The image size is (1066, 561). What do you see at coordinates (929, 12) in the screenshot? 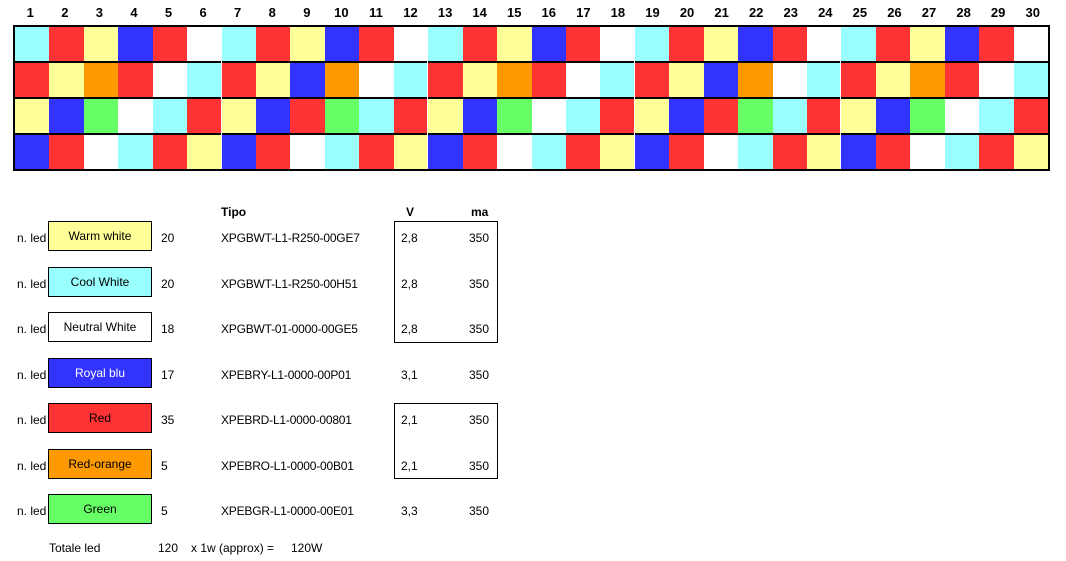
I see `column-number: 27` at bounding box center [929, 12].